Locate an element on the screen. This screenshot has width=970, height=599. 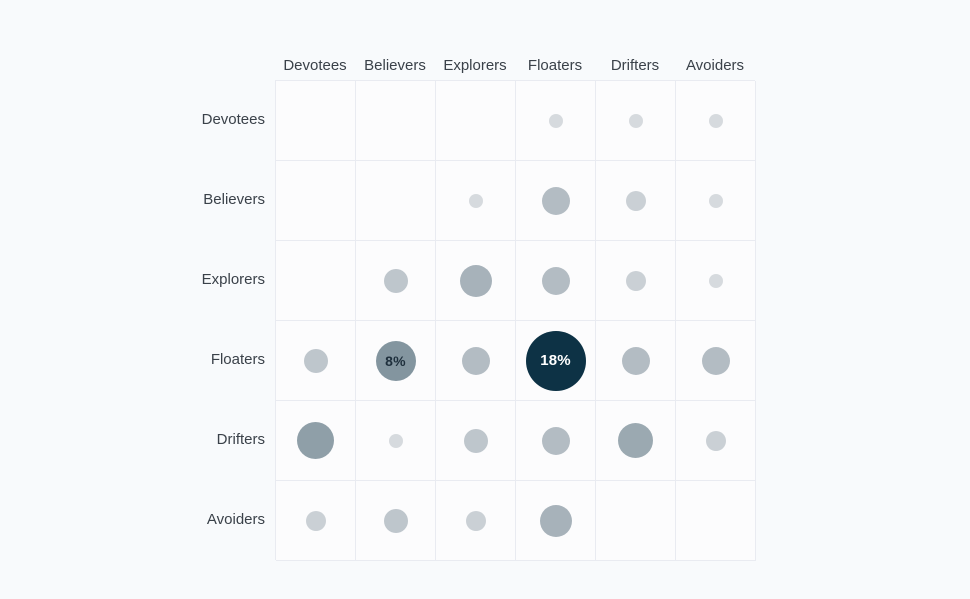
column-header-avoiders: Avoiders is located at coordinates (715, 65).